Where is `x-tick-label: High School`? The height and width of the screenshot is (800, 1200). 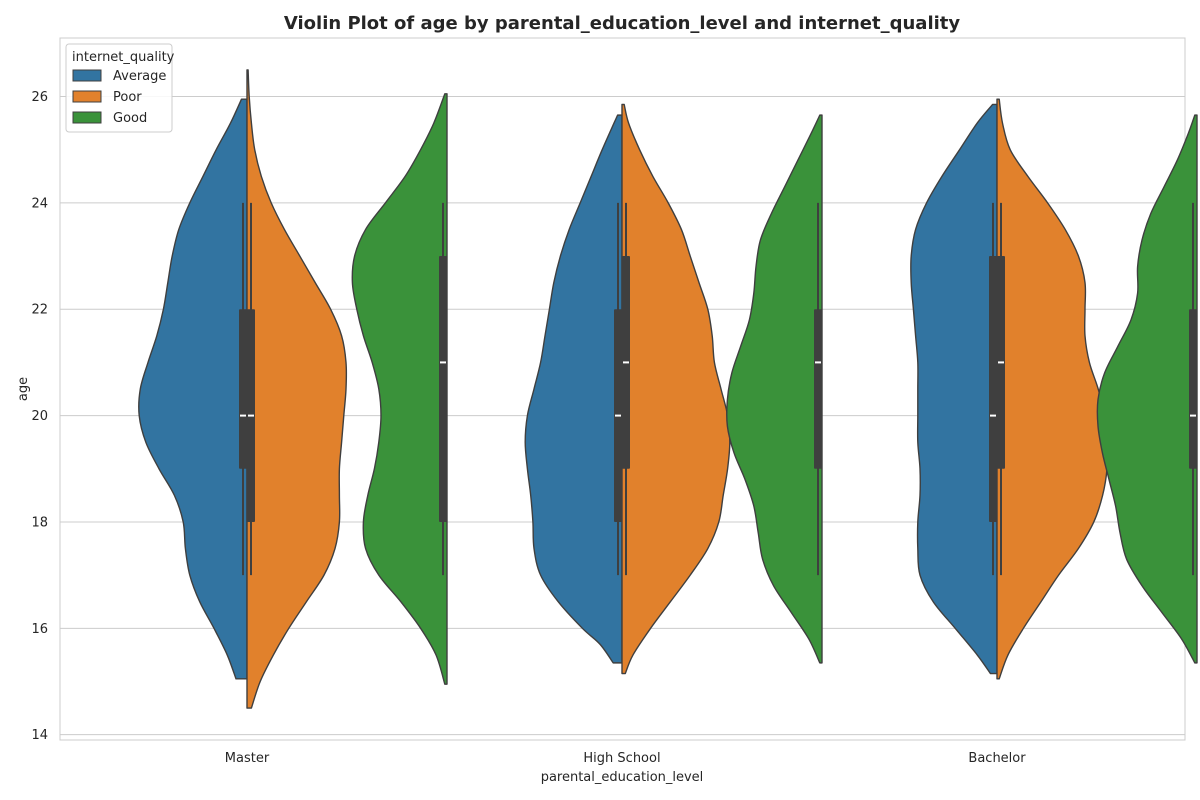 x-tick-label: High School is located at coordinates (621, 758).